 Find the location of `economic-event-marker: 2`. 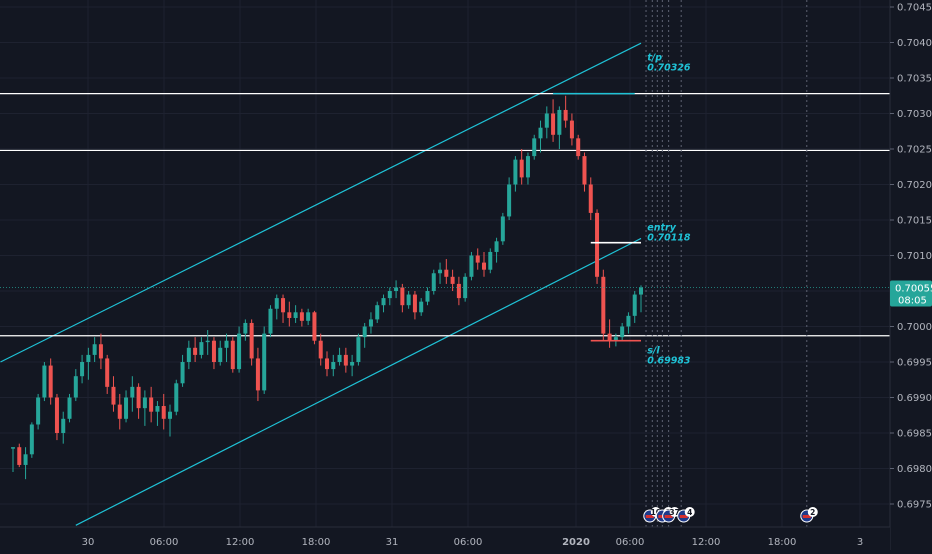

economic-event-marker: 2 is located at coordinates (809, 515).